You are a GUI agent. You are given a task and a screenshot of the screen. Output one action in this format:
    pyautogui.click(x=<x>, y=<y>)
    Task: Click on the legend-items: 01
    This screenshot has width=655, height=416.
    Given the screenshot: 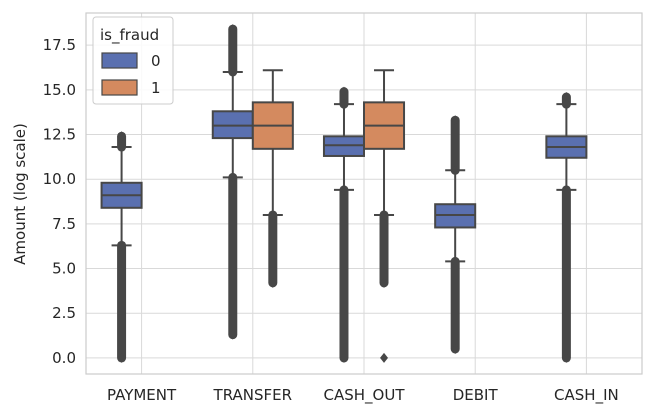 What is the action you would take?
    pyautogui.click(x=131, y=74)
    